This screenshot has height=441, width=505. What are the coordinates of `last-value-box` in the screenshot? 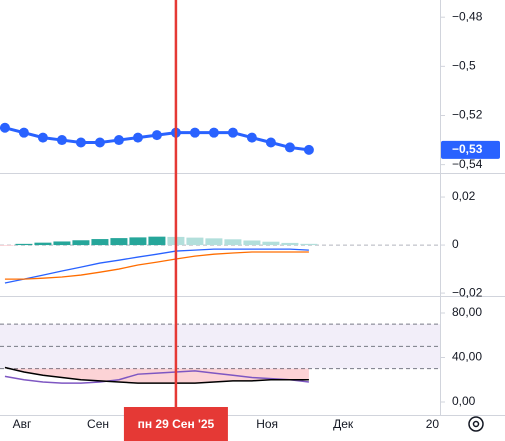 It's located at (470, 149).